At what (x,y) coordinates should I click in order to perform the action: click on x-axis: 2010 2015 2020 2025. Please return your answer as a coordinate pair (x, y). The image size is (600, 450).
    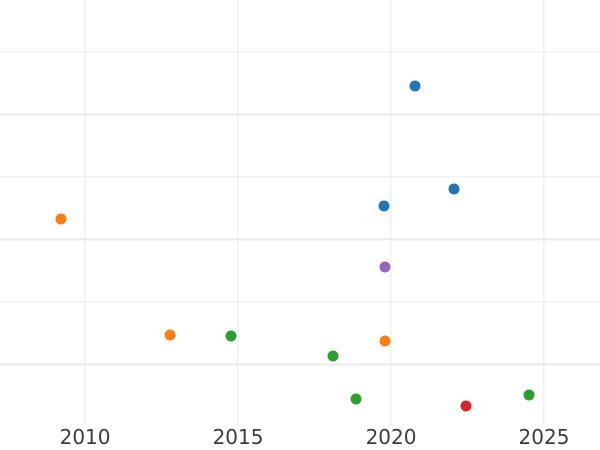
    Looking at the image, I should click on (300, 437).